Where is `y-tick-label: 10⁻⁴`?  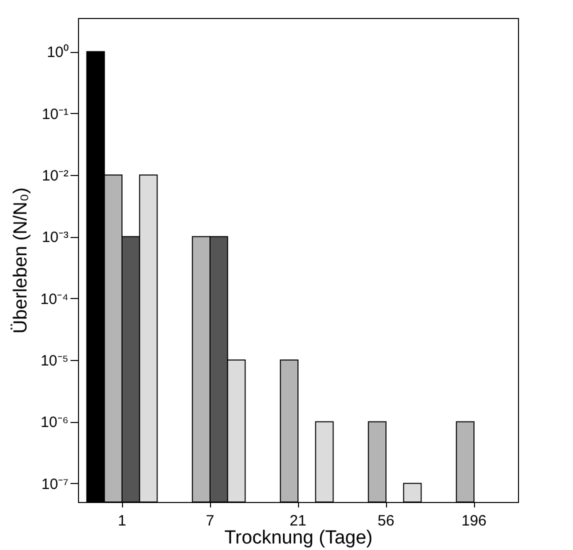
y-tick-label: 10⁻⁴ is located at coordinates (54, 299).